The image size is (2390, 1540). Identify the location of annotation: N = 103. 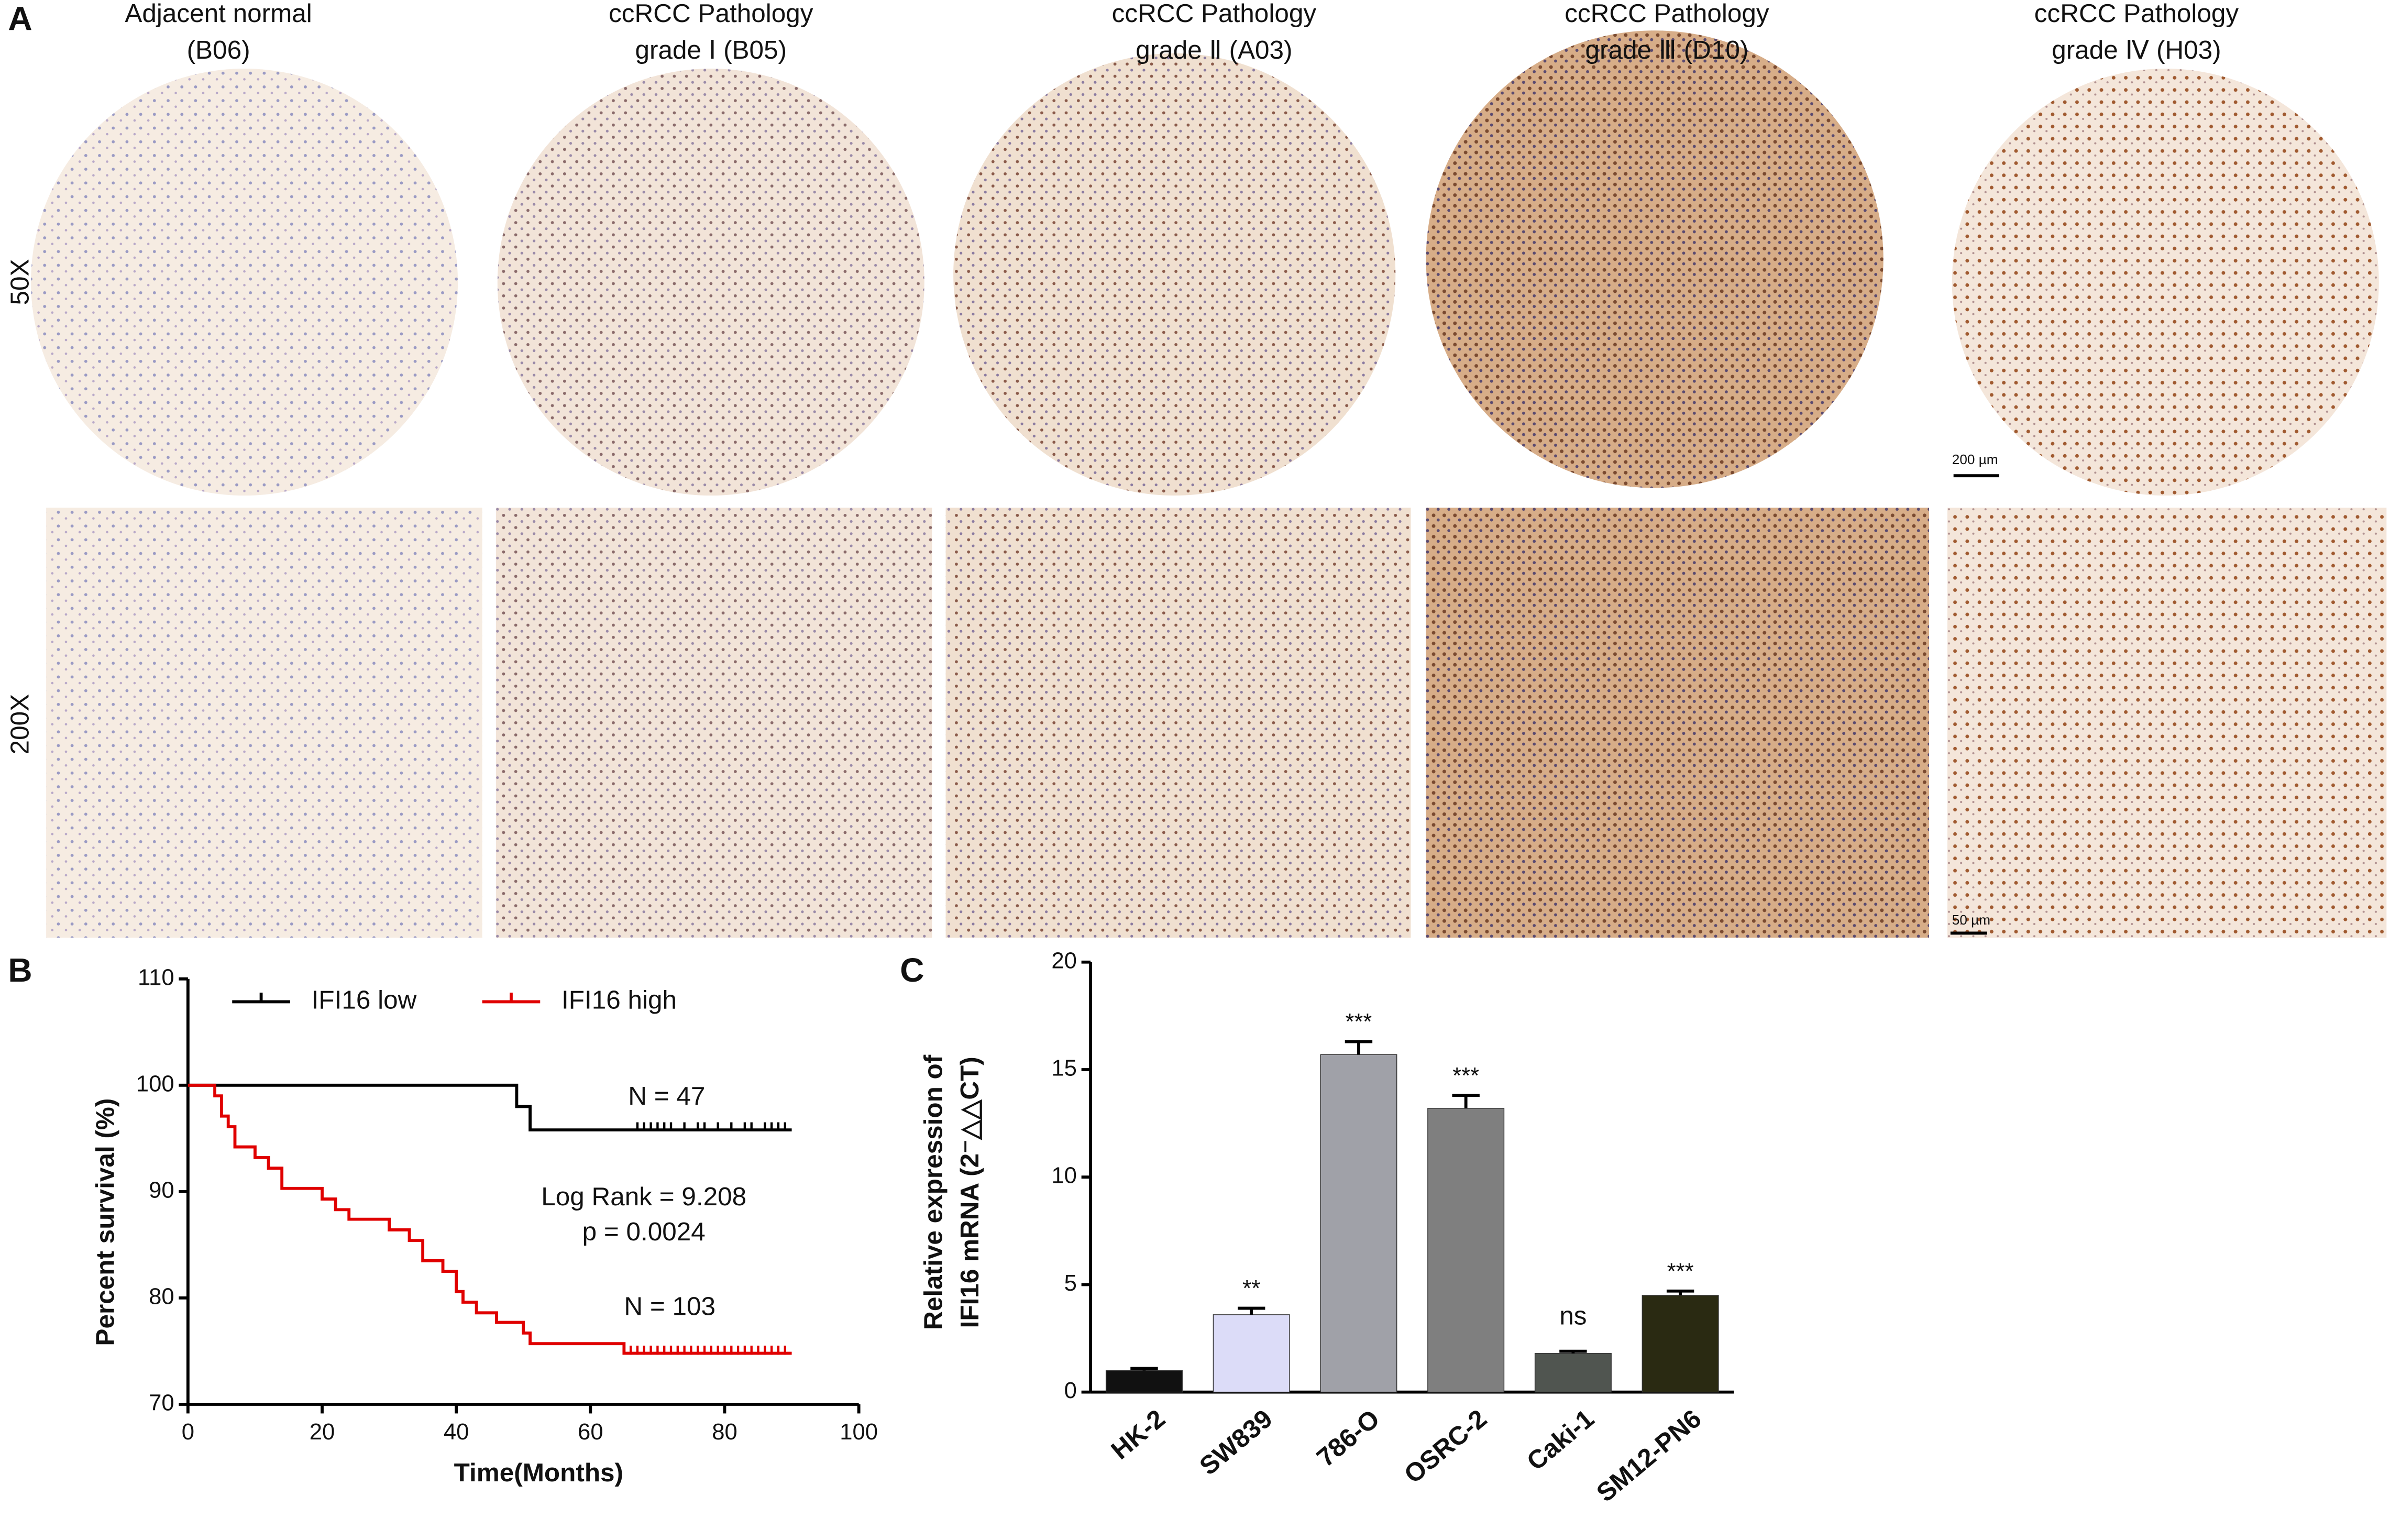
(669, 1307).